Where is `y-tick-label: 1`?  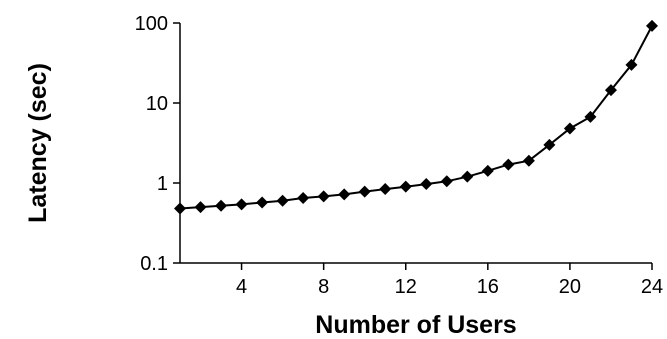
y-tick-label: 1 is located at coordinates (162, 184).